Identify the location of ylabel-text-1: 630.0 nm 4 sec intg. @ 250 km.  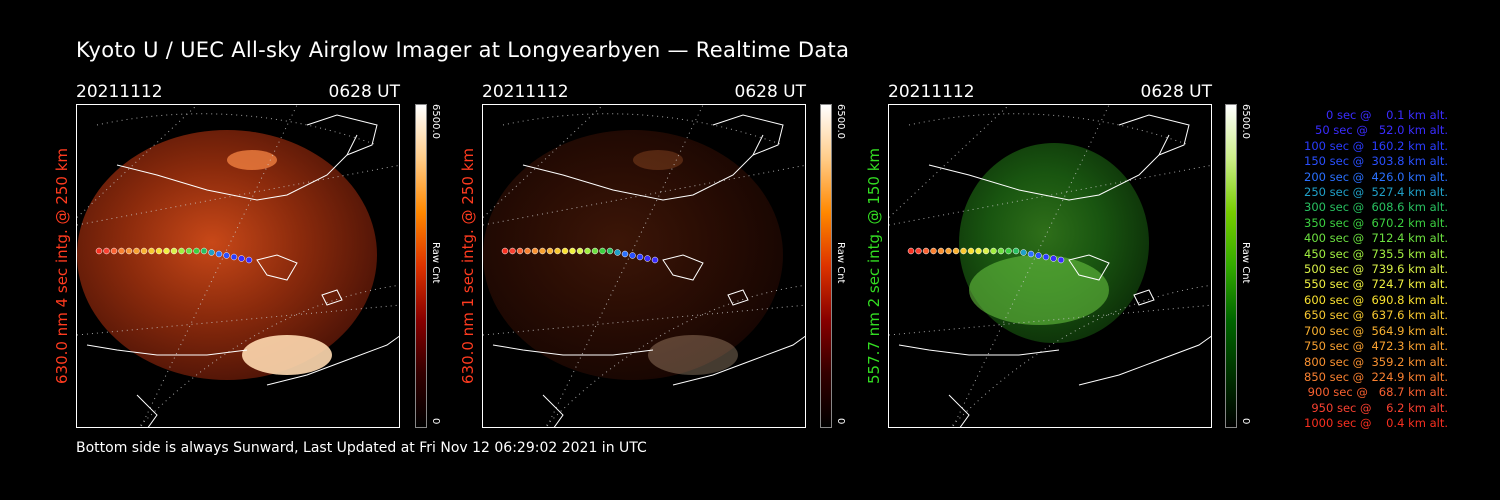
(62, 266).